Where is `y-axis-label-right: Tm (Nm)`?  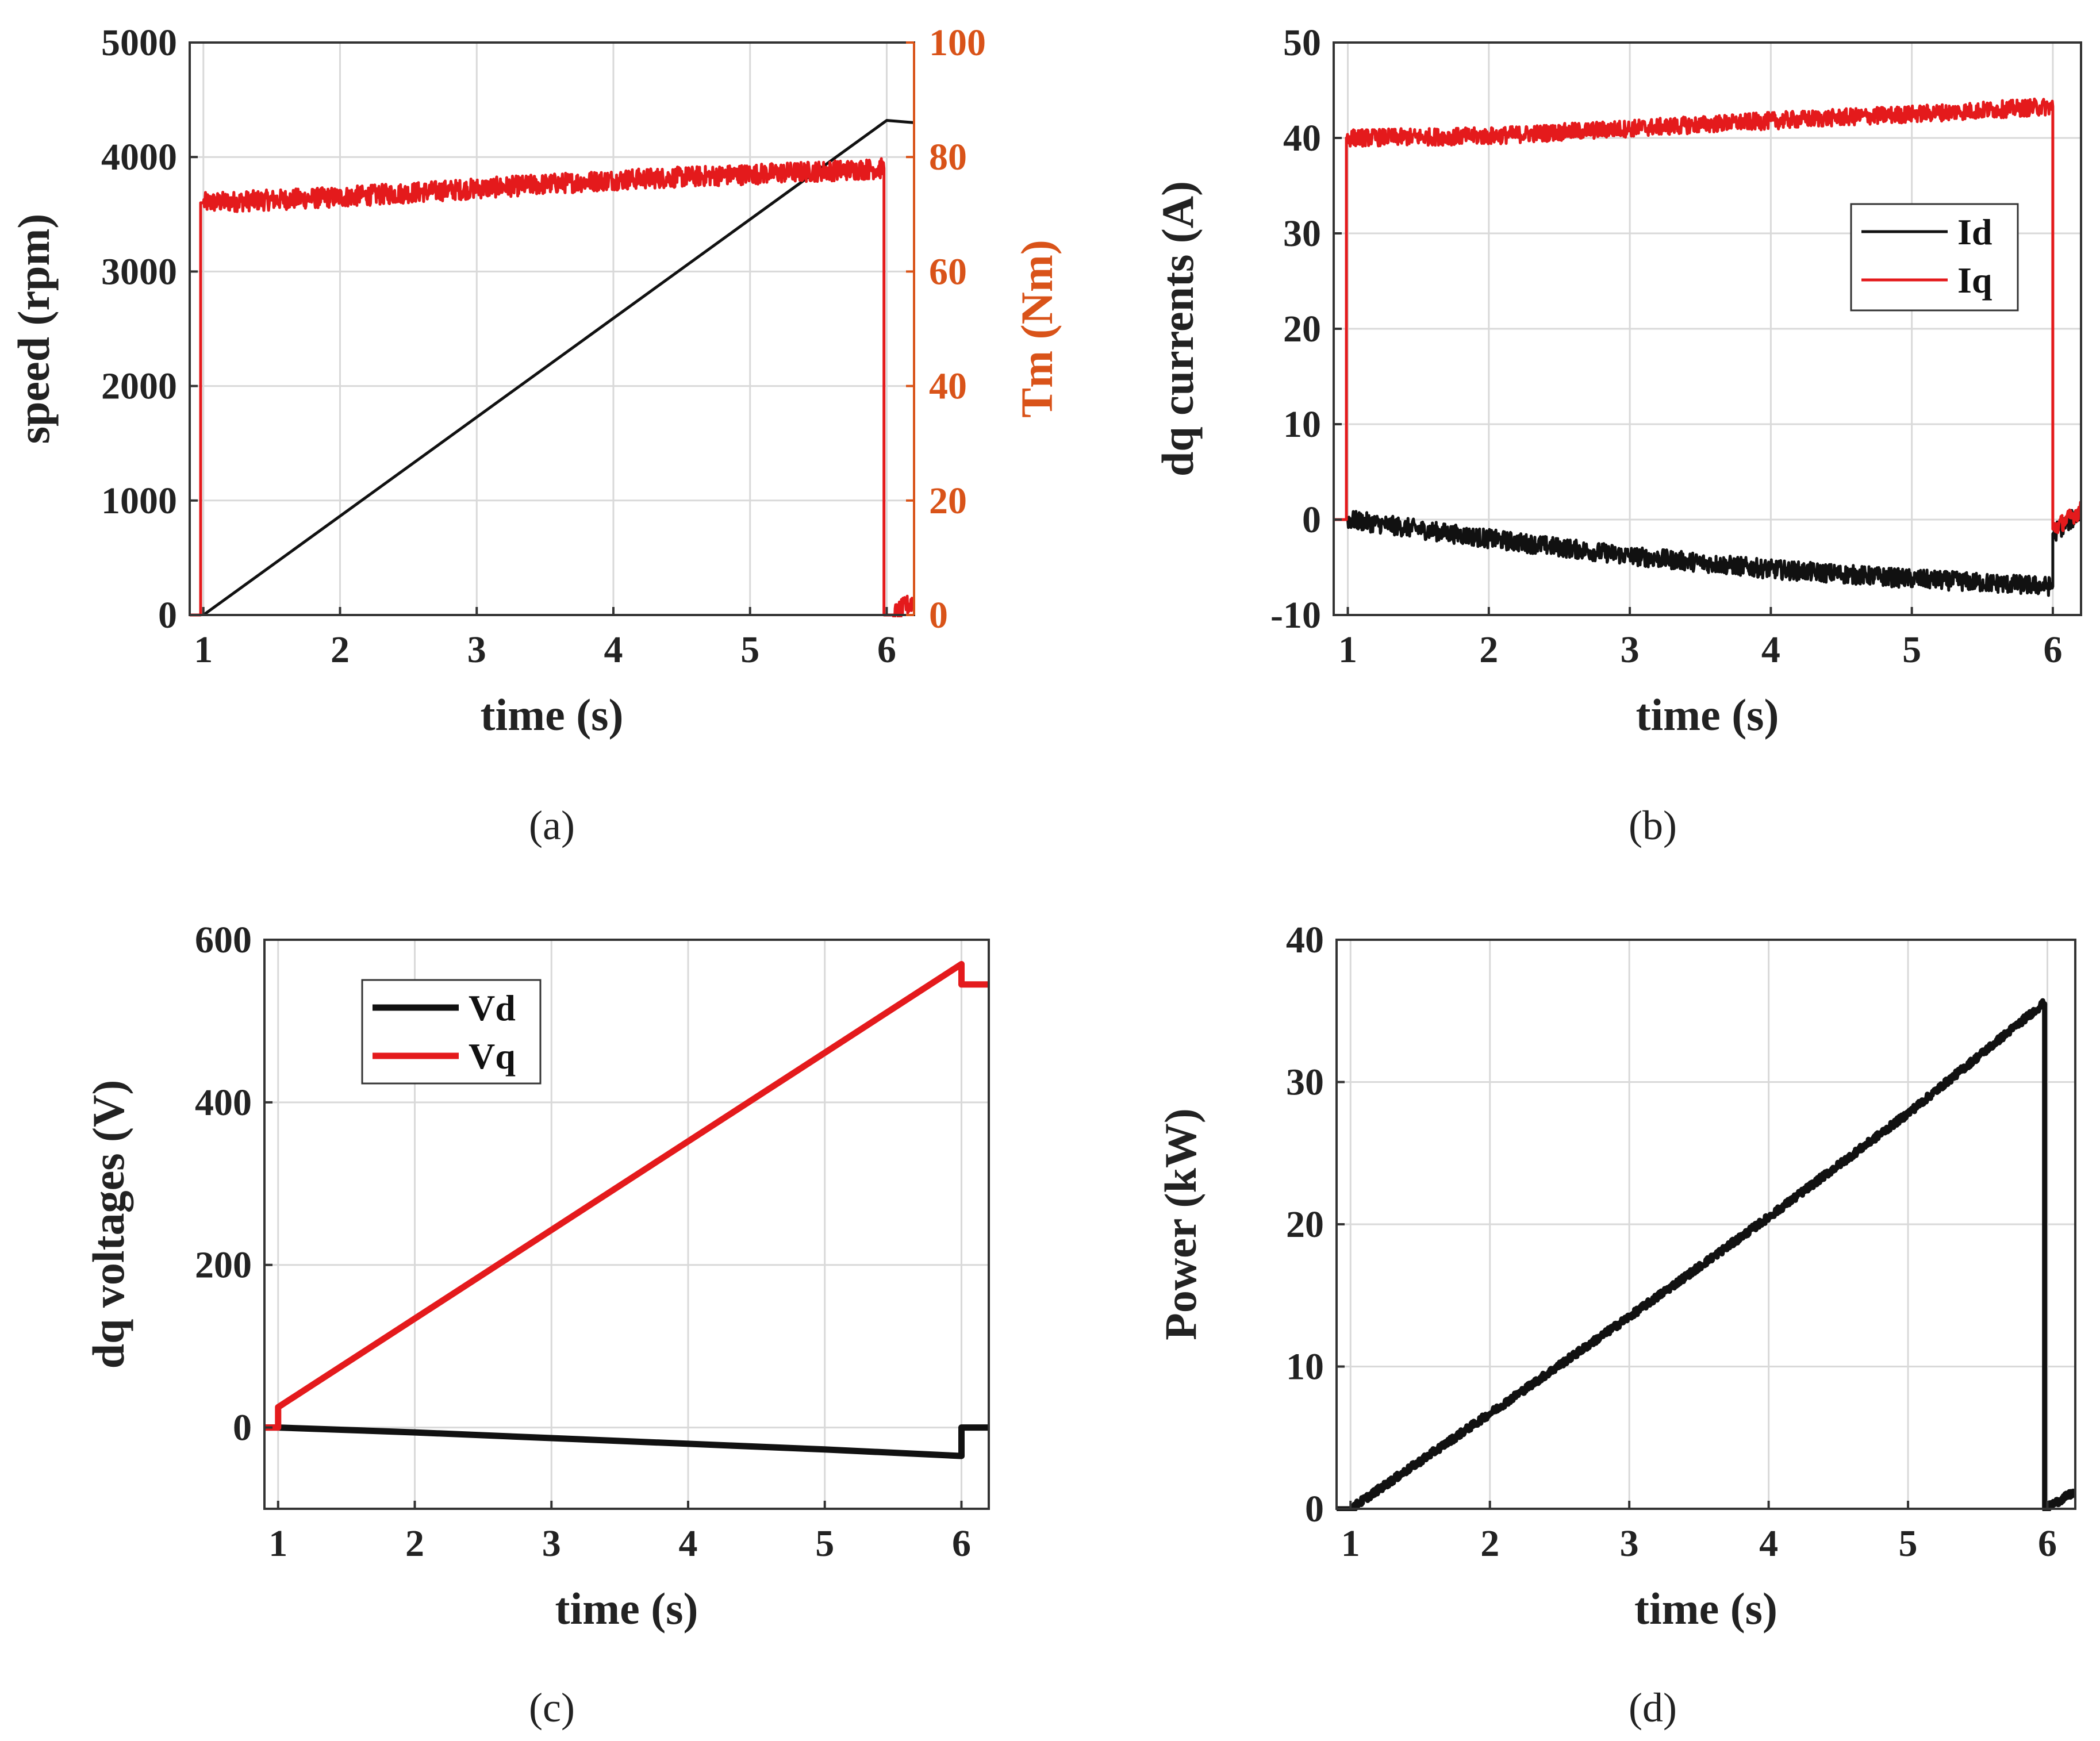 y-axis-label-right: Tm (Nm) is located at coordinates (1037, 329).